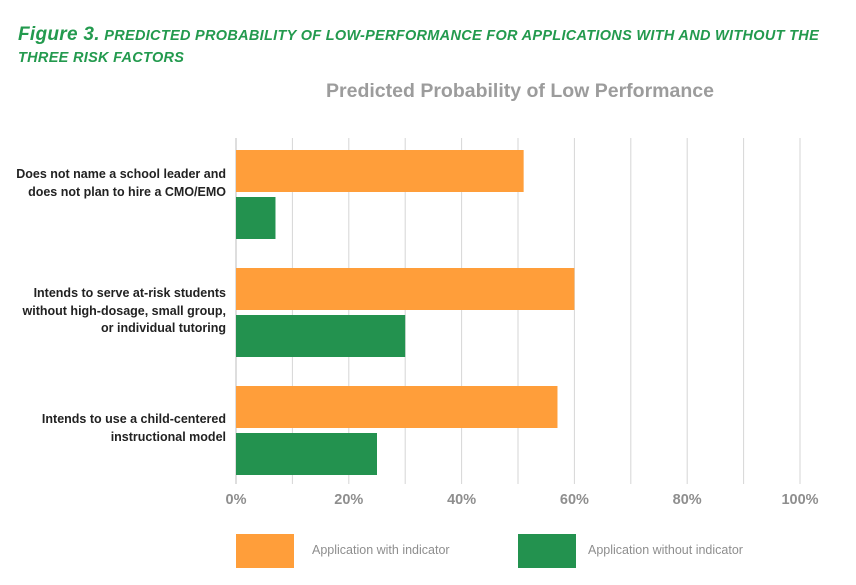  I want to click on x-tick-label: 40%, so click(462, 500).